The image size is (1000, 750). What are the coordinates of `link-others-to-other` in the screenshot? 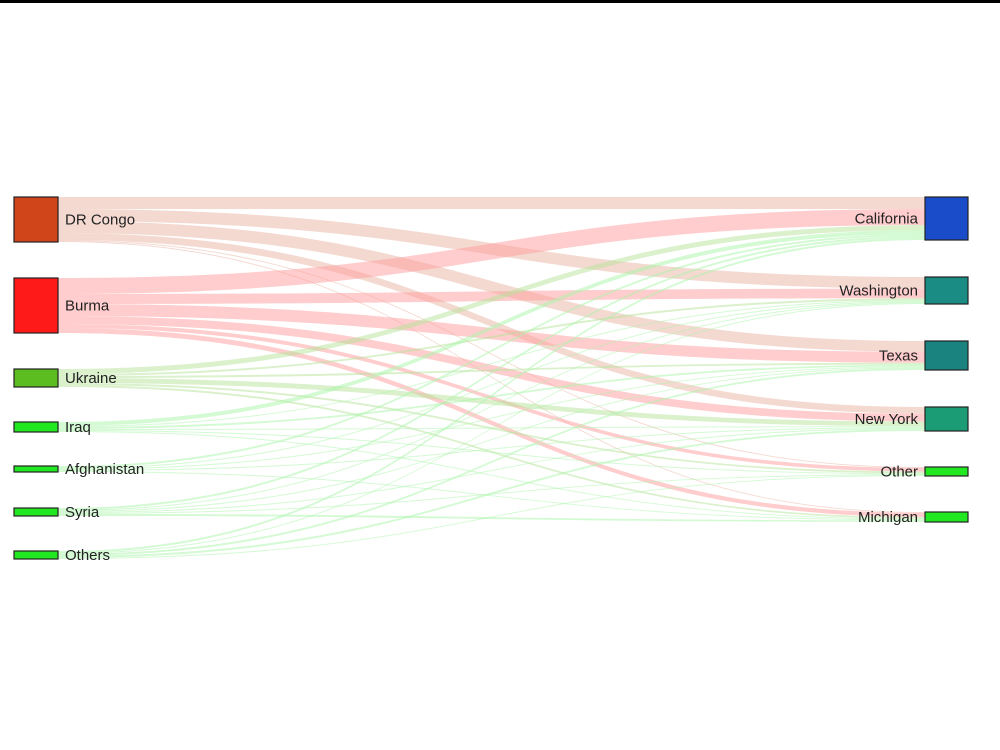 It's located at (491, 517).